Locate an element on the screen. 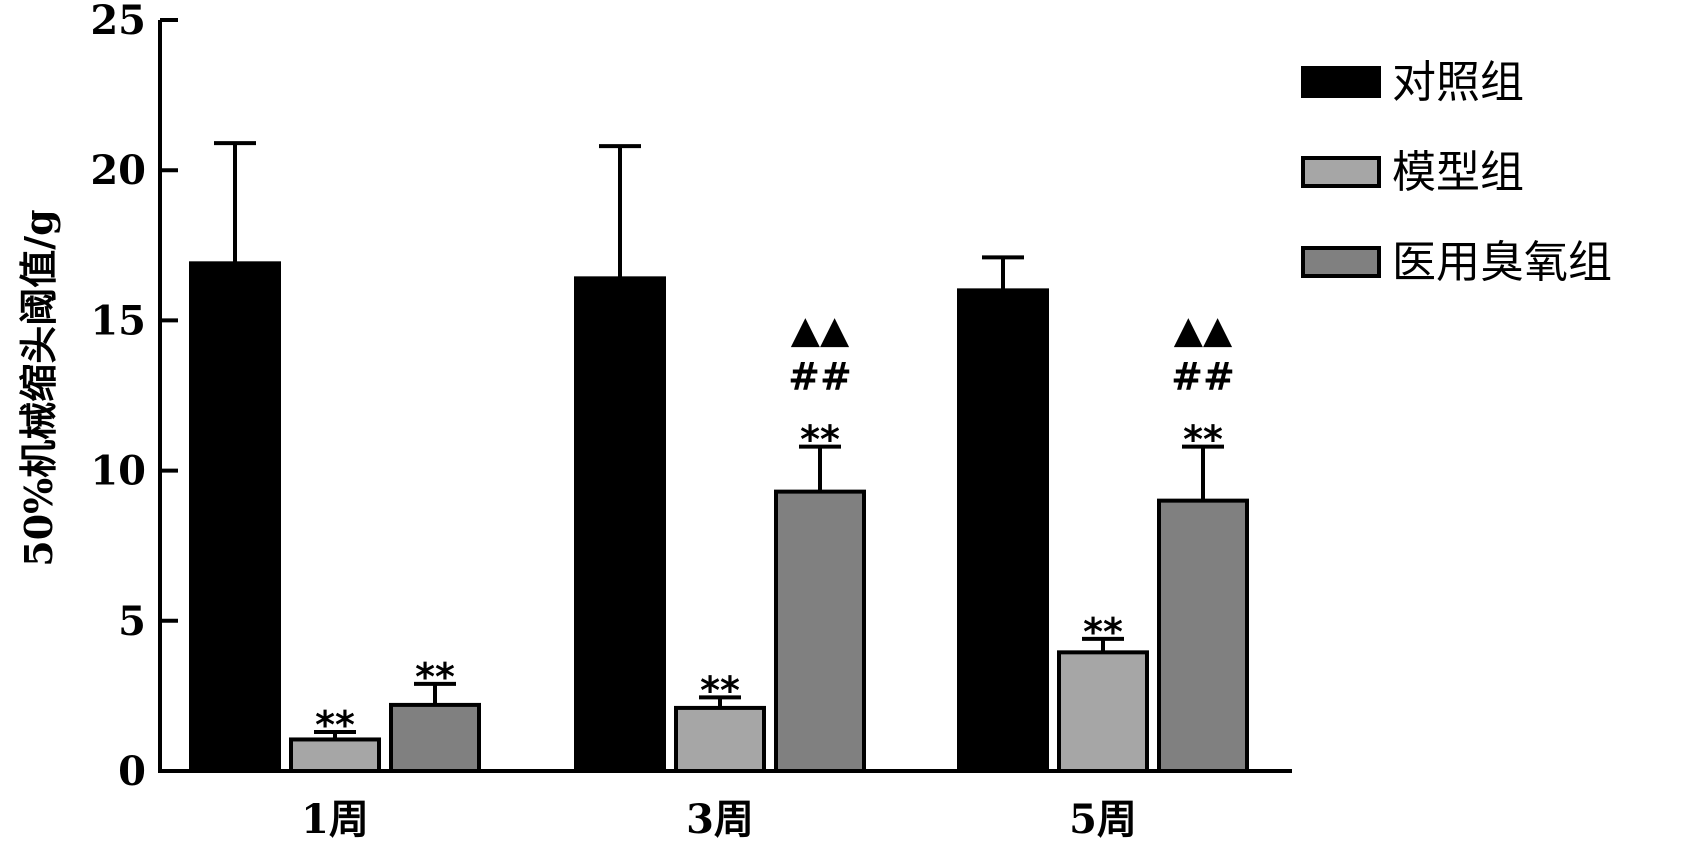  y-tick-label: 15 is located at coordinates (118, 320).